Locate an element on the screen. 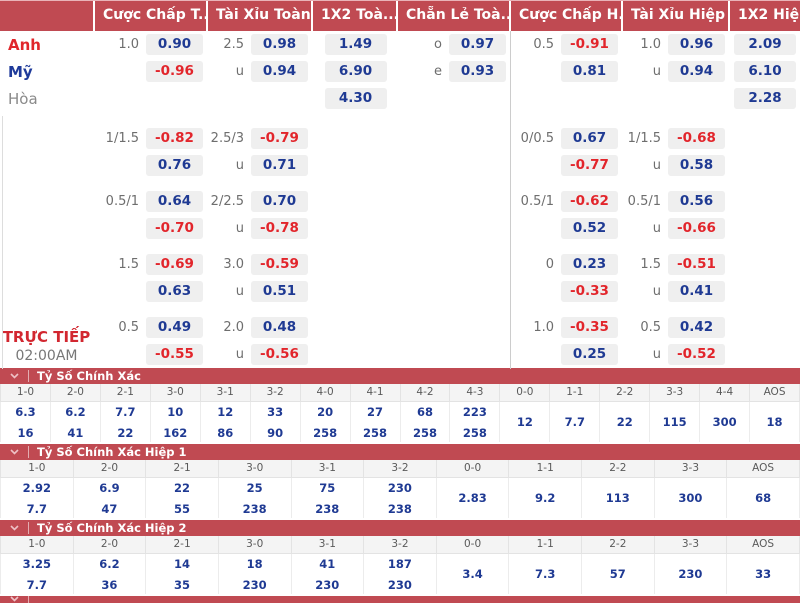  odds-value-button: 0.90 is located at coordinates (174, 44).